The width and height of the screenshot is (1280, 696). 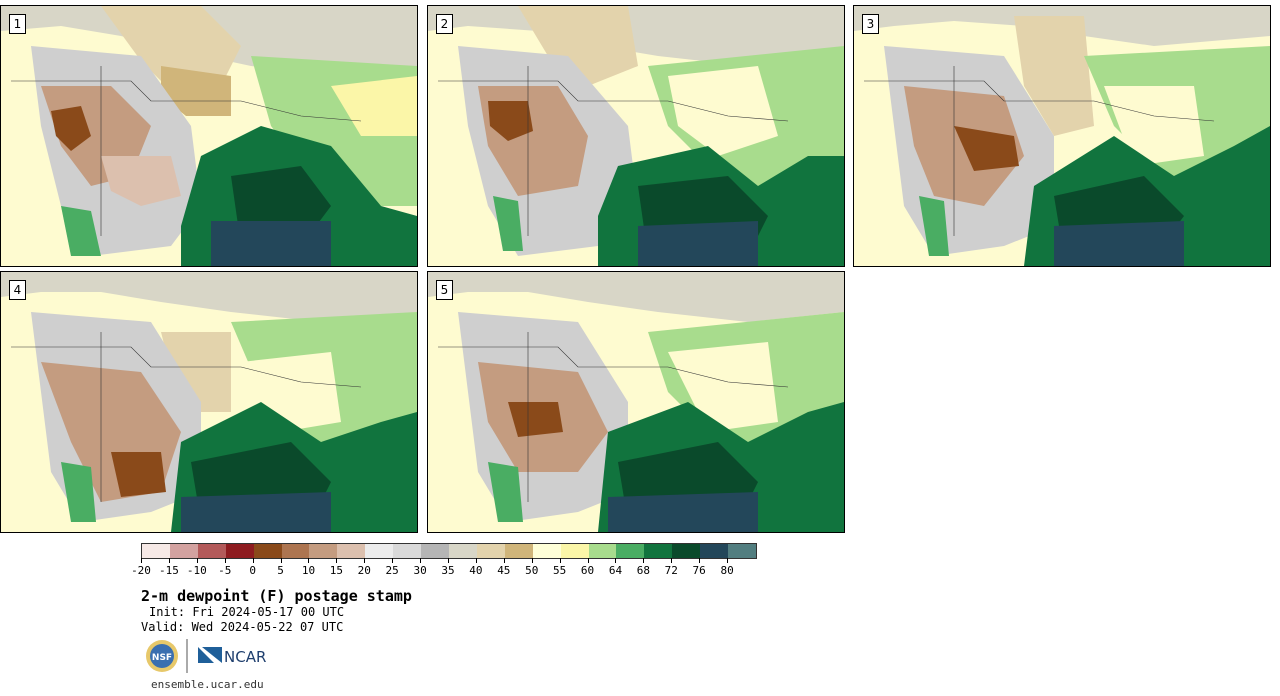 I want to click on colorbar-tick-label: 68, so click(x=643, y=570).